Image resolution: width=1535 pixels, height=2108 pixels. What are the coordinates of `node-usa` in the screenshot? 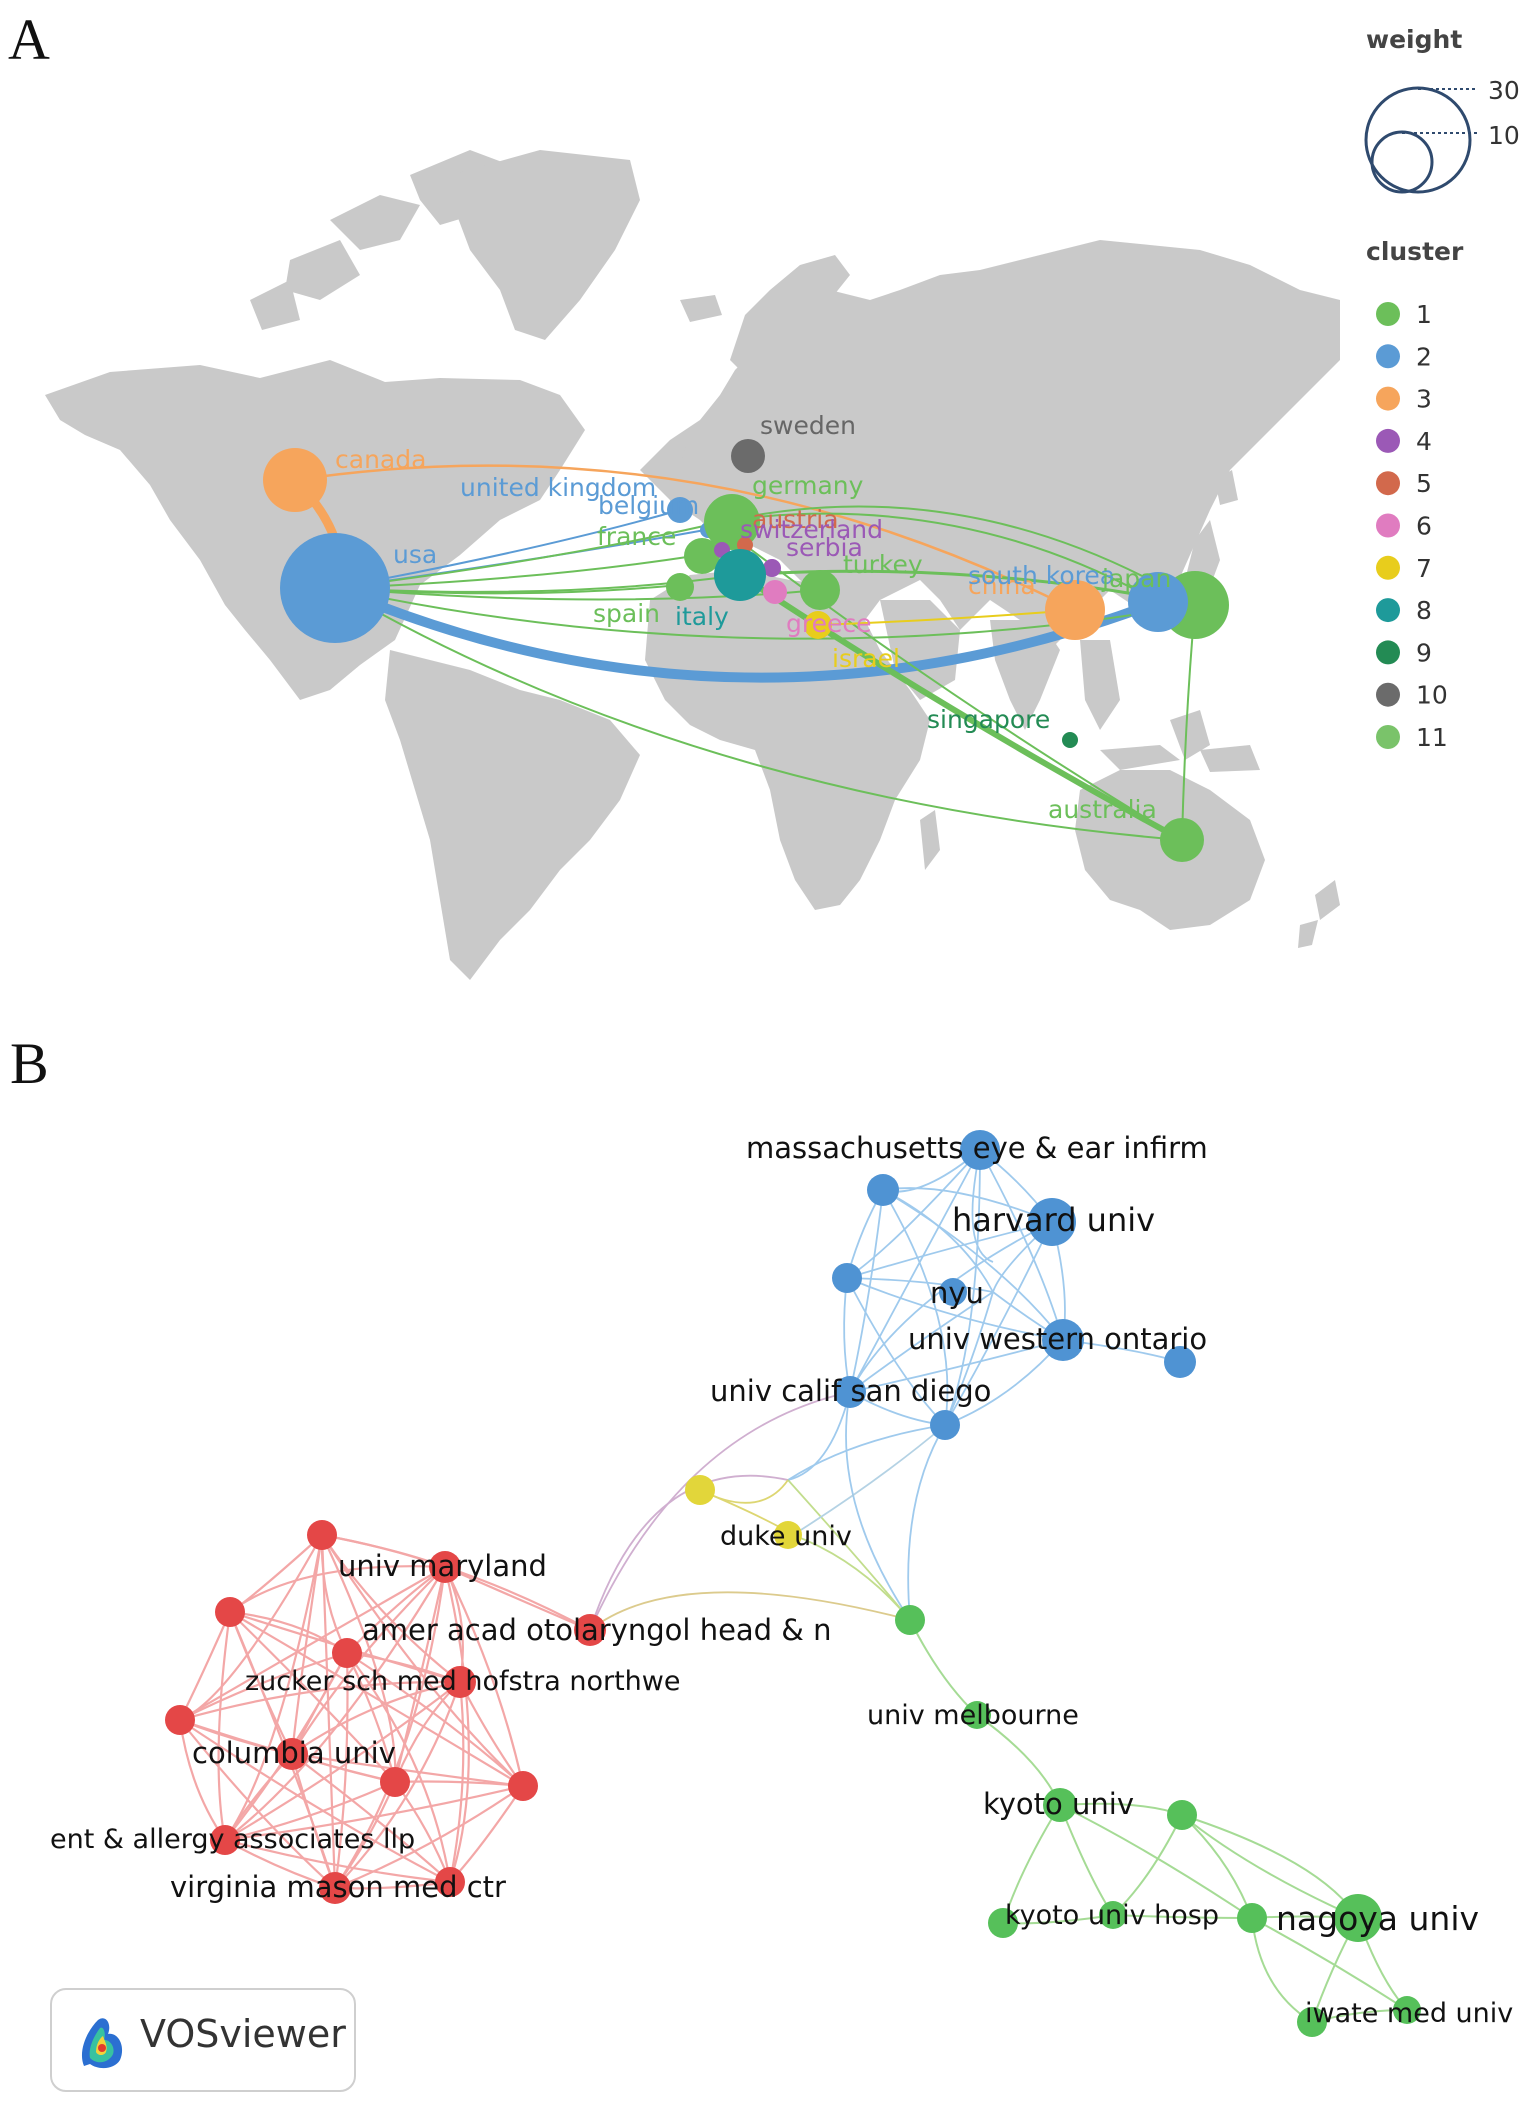 It's located at (335, 588).